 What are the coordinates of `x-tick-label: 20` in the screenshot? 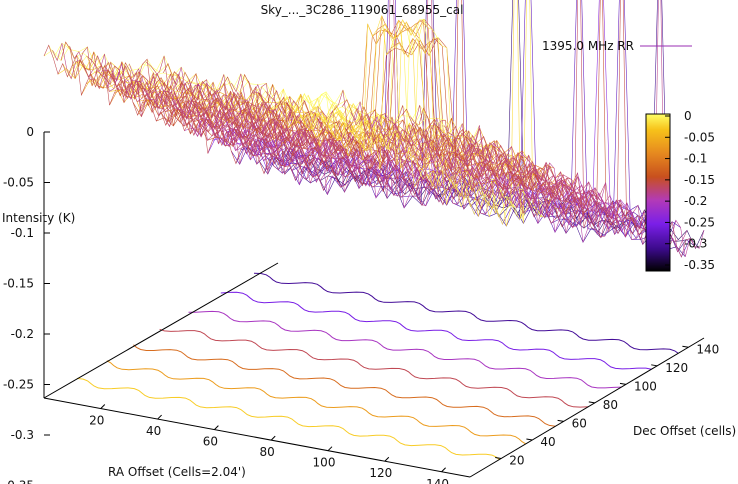 It's located at (96, 421).